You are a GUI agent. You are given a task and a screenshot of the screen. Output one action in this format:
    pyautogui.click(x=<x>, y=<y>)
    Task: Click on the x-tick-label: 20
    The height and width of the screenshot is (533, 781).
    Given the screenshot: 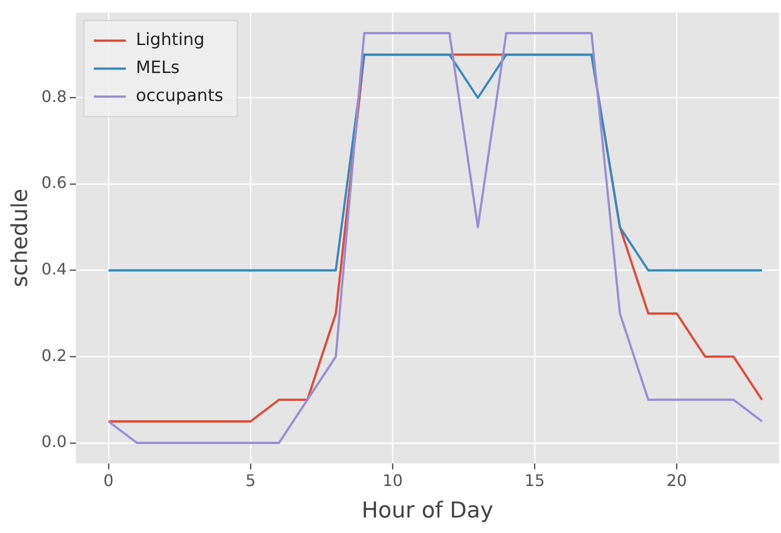 What is the action you would take?
    pyautogui.click(x=676, y=480)
    